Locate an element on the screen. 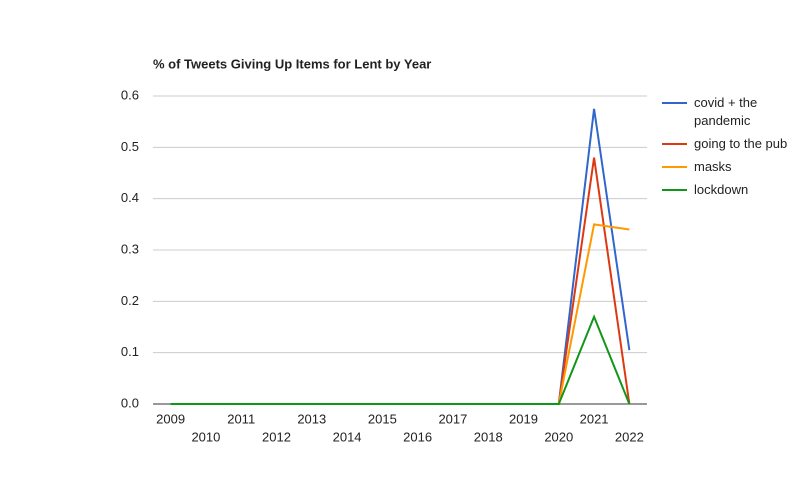 This screenshot has height=500, width=800. legend-item: lockdown is located at coordinates (725, 190).